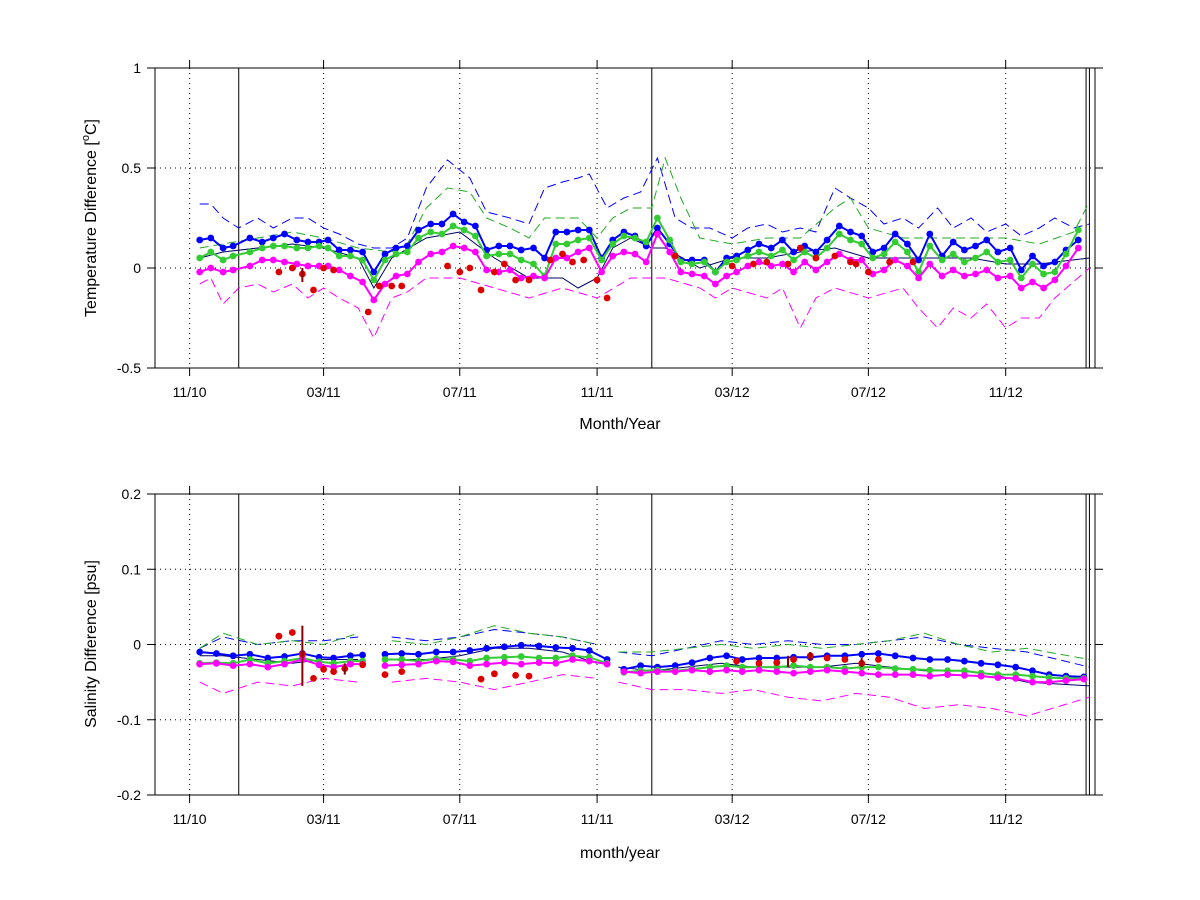  I want to click on salinity-blue-stars-line, so click(281, 655).